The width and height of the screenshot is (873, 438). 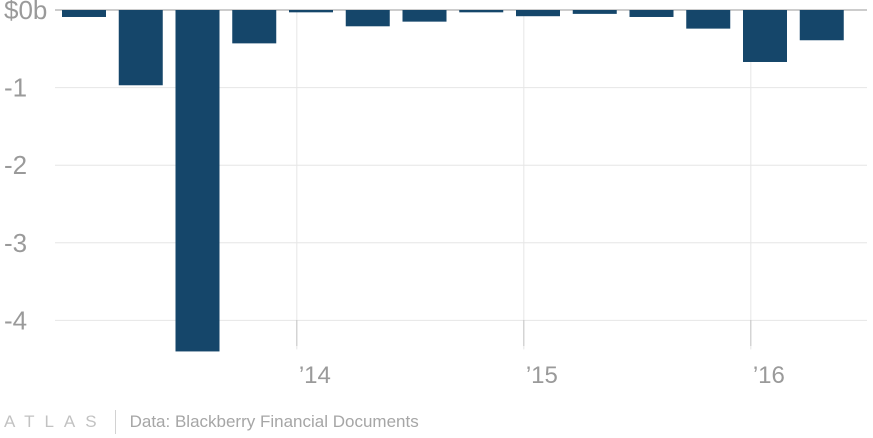 I want to click on x-tick-label: ’14, so click(x=315, y=375).